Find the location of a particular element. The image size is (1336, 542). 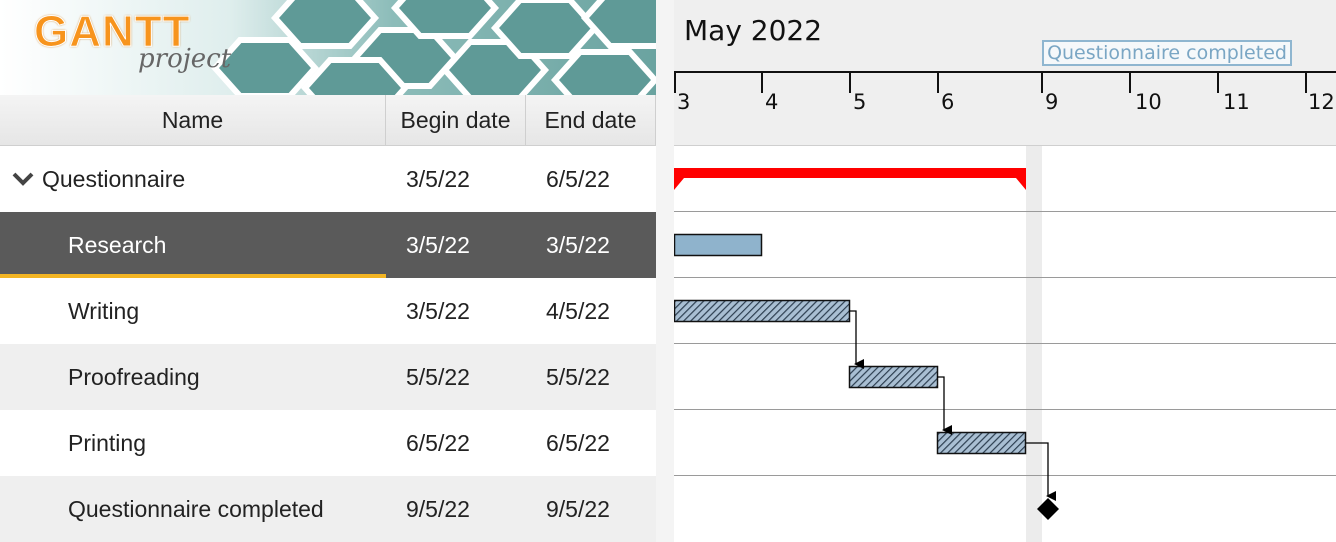

column-header-name-label: Name is located at coordinates (192, 119).